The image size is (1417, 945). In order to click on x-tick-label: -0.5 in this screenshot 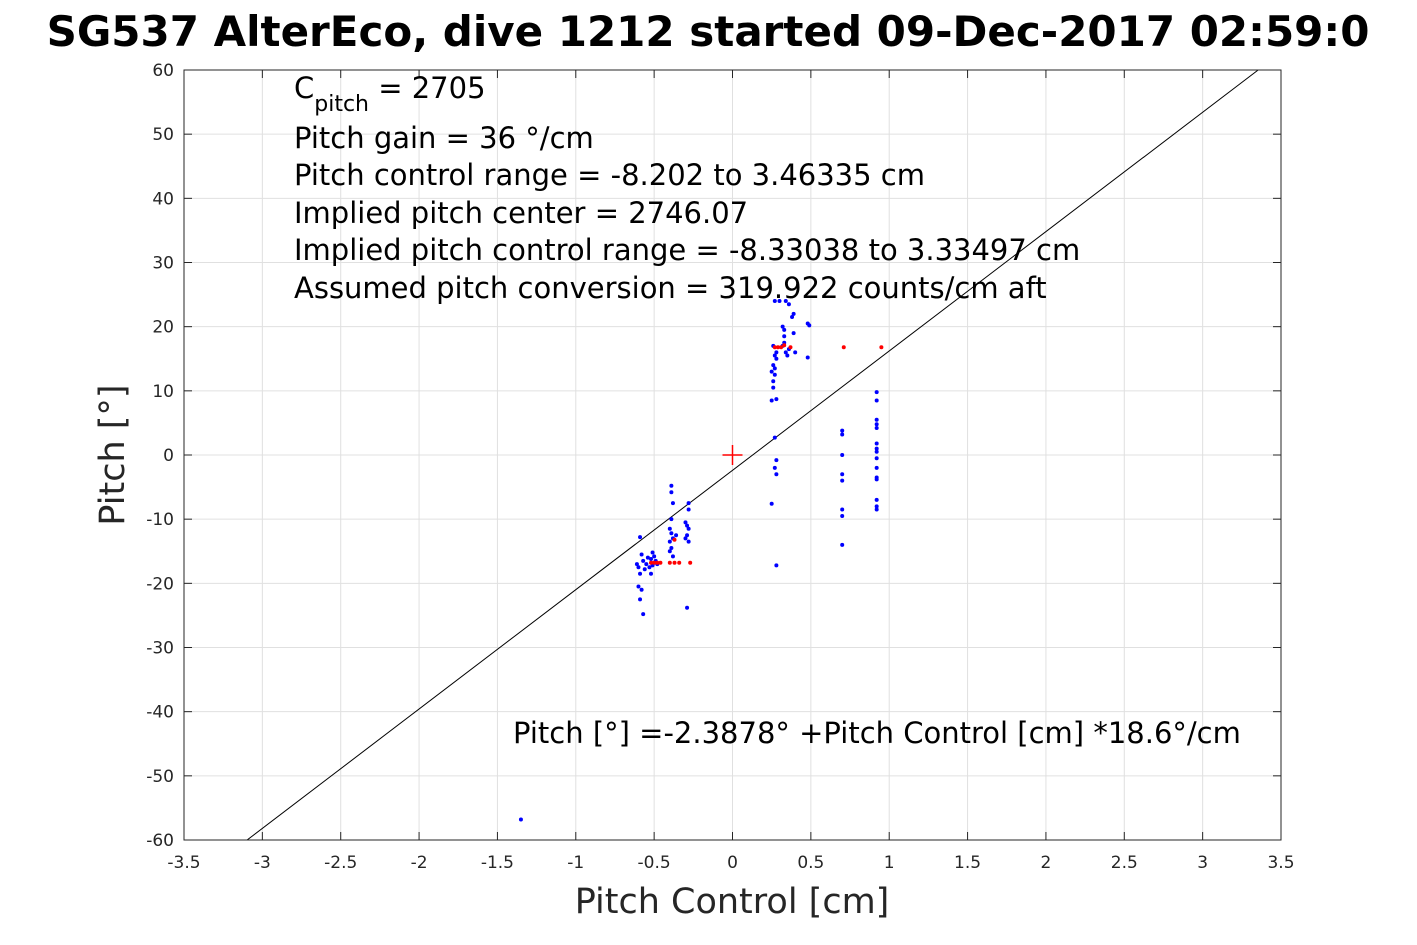, I will do `click(654, 863)`.